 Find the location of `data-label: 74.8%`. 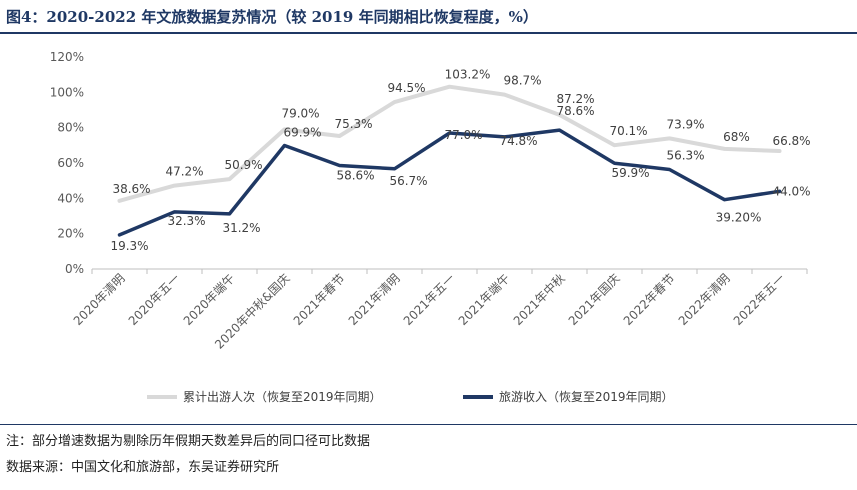

data-label: 74.8% is located at coordinates (518, 141).